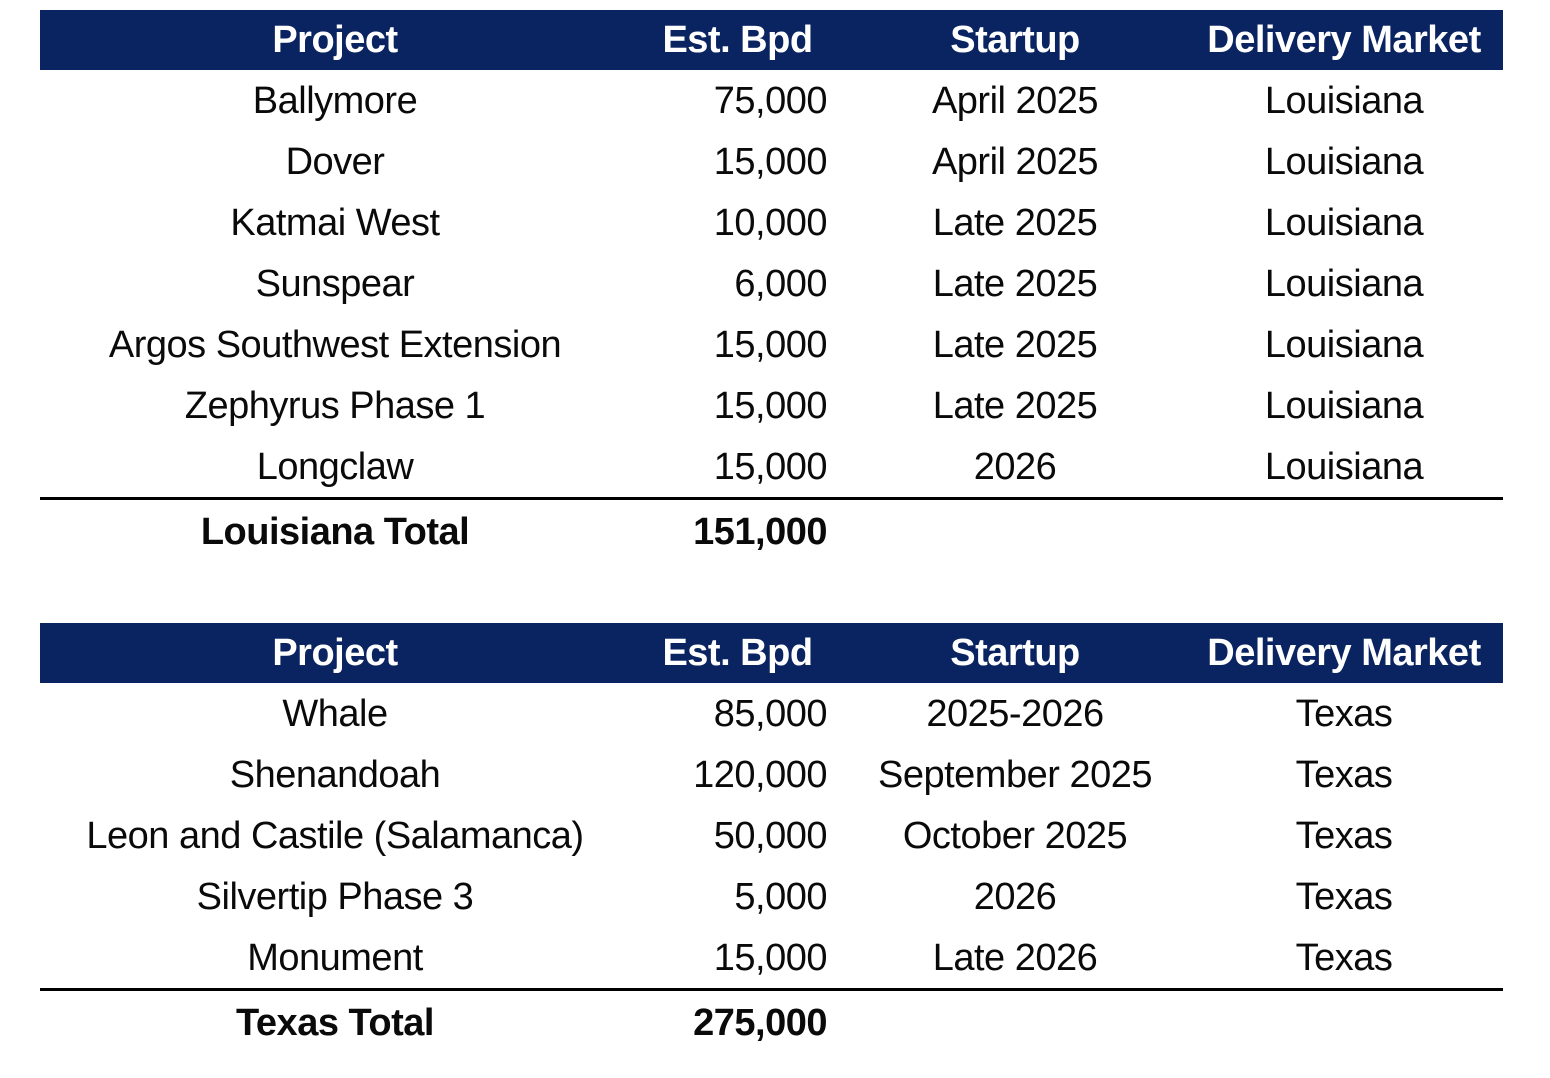 The image size is (1550, 1078). I want to click on cell-project: Zephyrus Phase 1, so click(335, 405).